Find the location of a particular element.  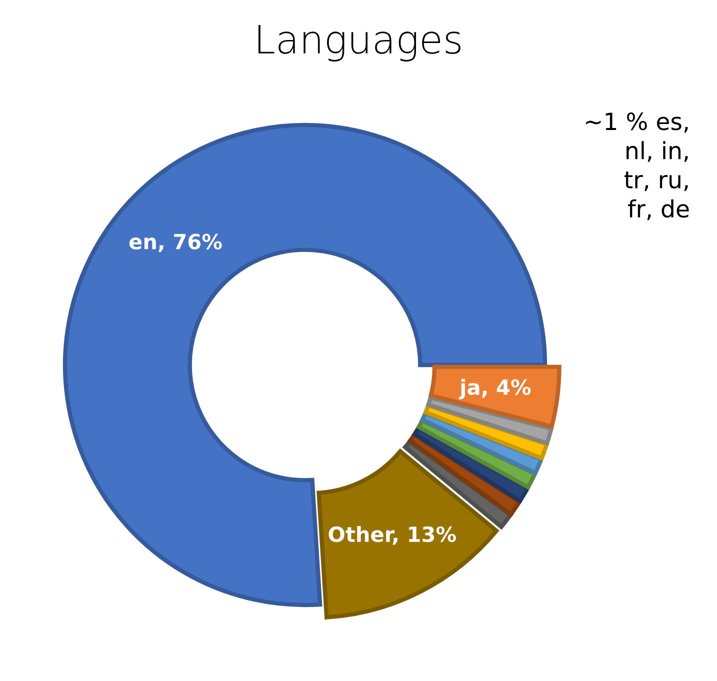

text: ~1 % es, nl, in, tr, ru, fr, de is located at coordinates (637, 166).